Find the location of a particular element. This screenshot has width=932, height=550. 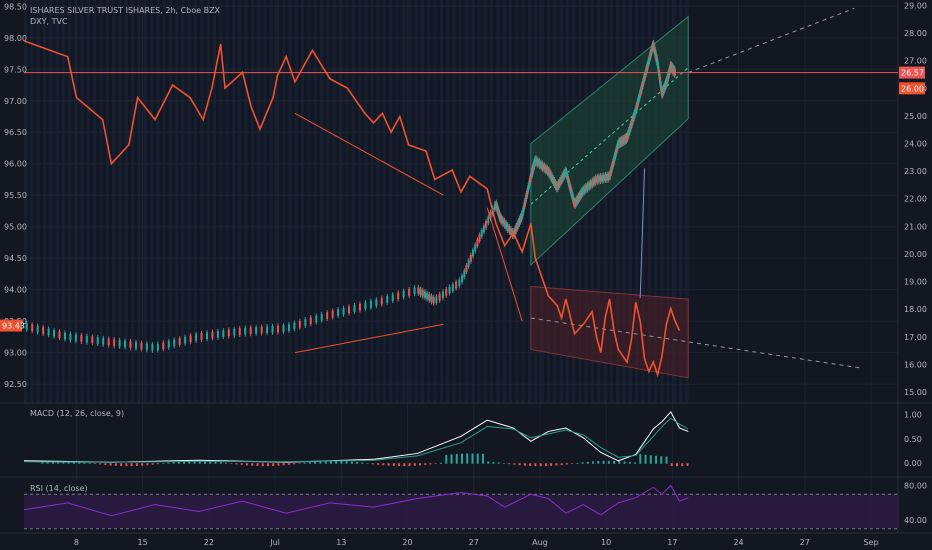

left-tick-label: 96.00 is located at coordinates (15, 164).